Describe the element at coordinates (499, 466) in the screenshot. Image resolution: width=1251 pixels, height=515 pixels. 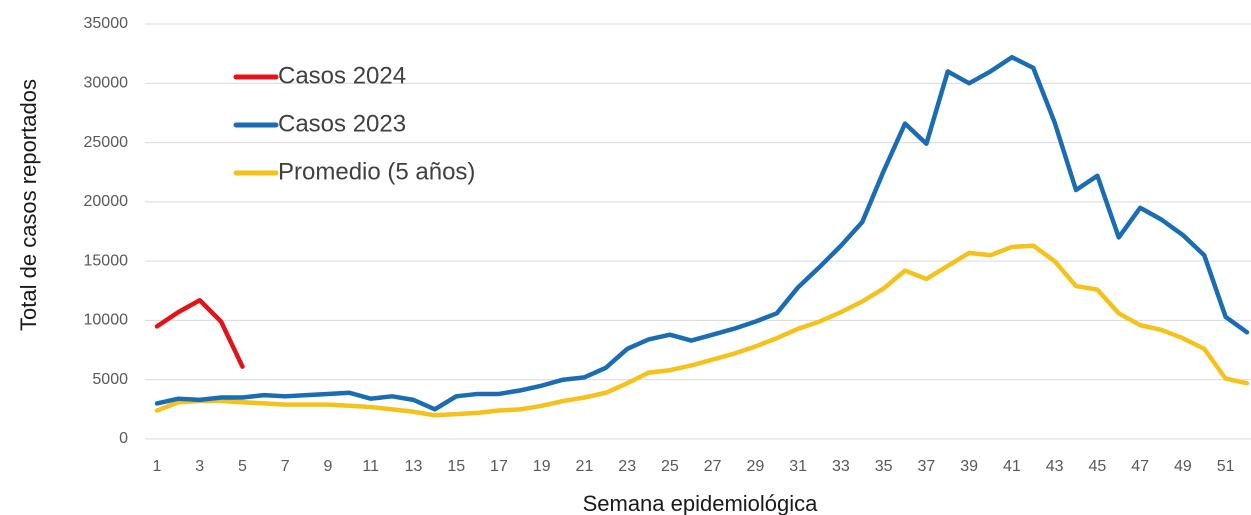
I see `x-tick-label: 17` at that location.